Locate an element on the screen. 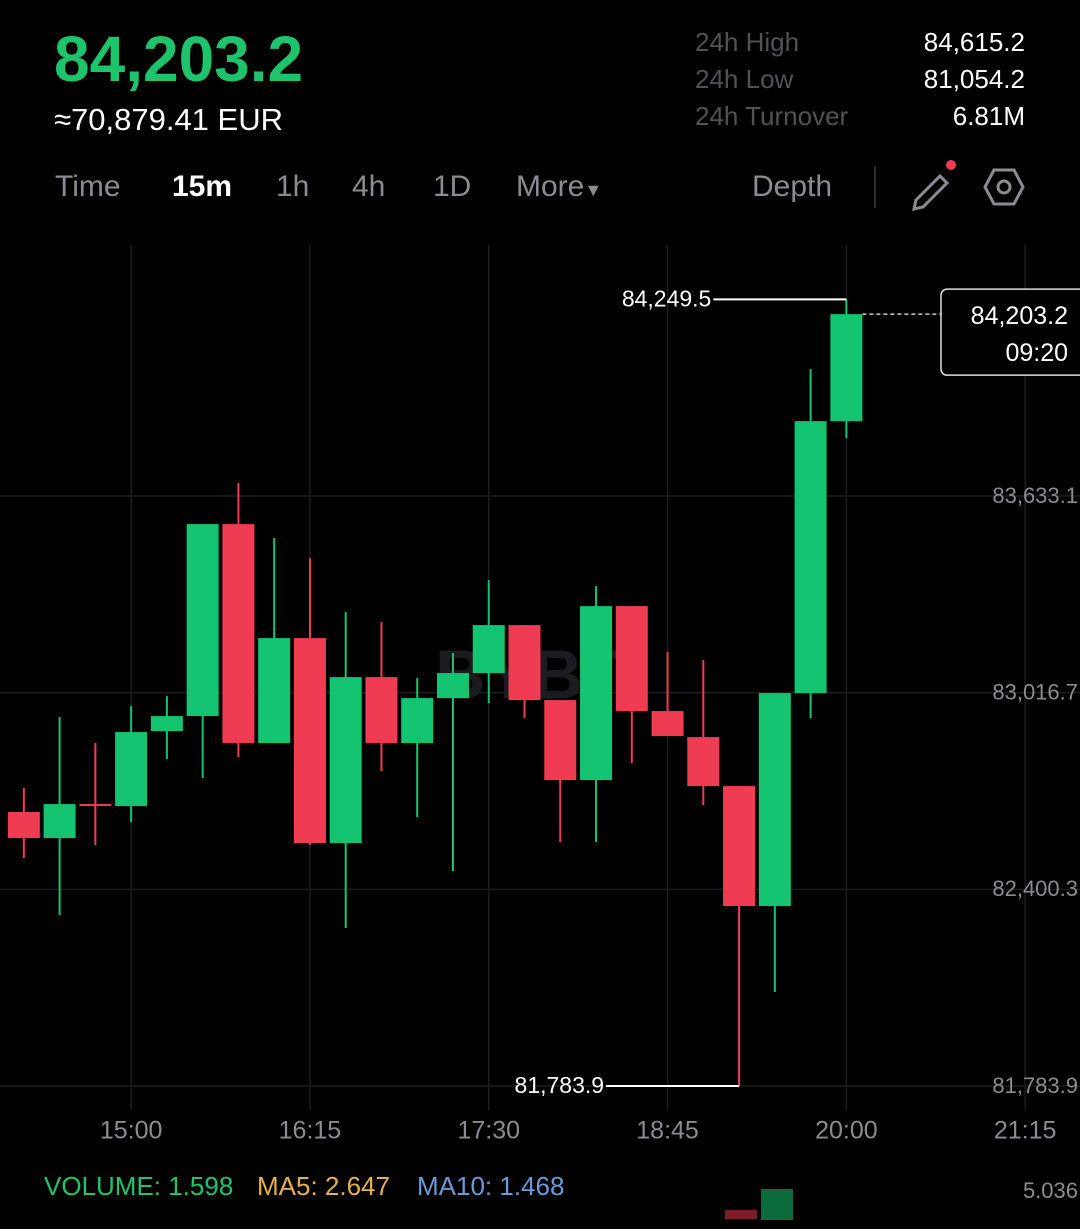  y-tick-label: 83,016.7 is located at coordinates (1035, 692).